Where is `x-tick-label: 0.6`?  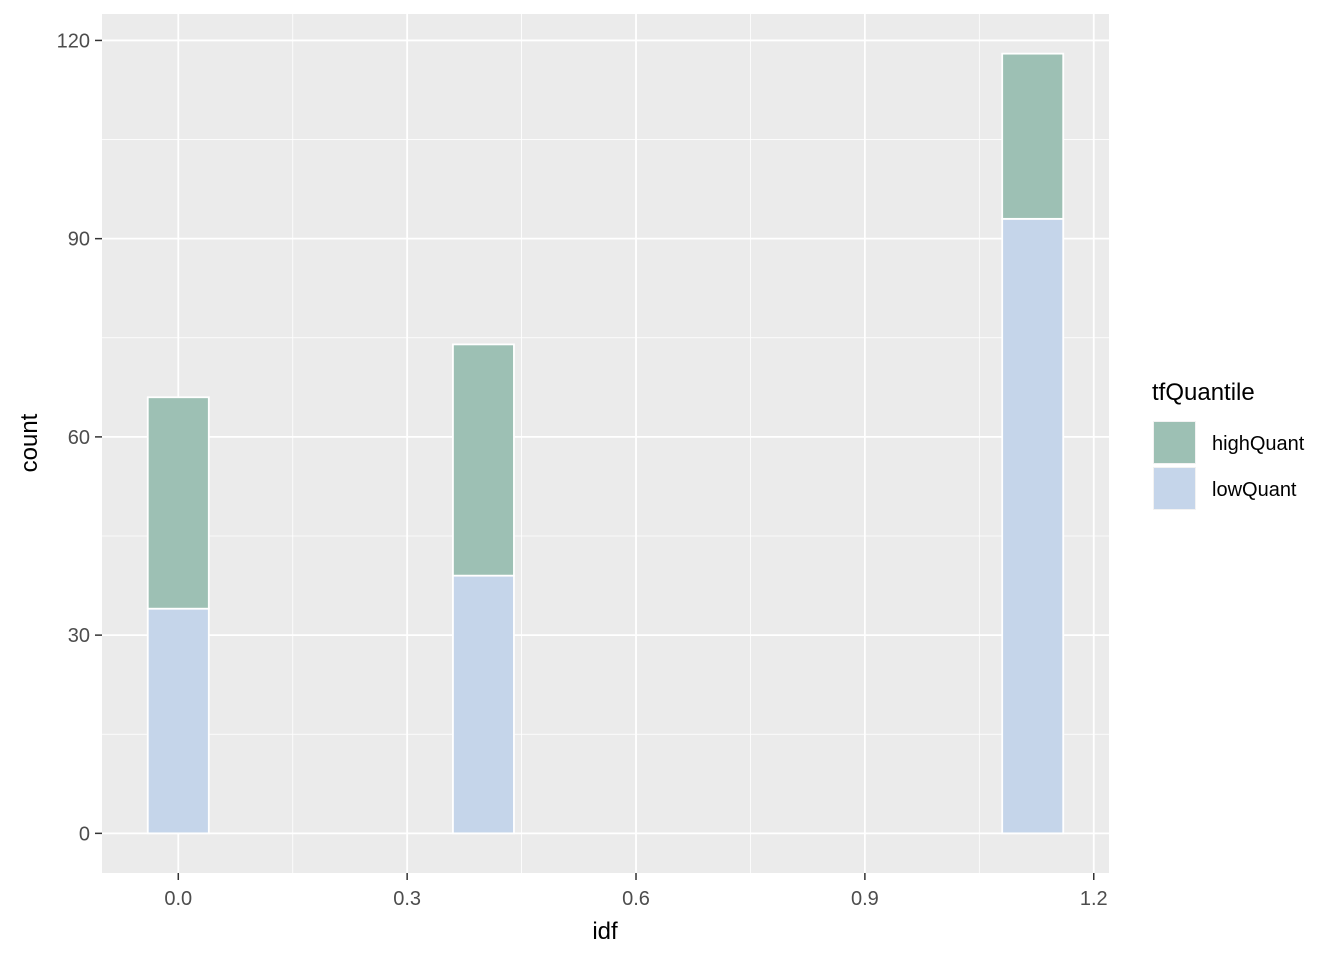 x-tick-label: 0.6 is located at coordinates (636, 899).